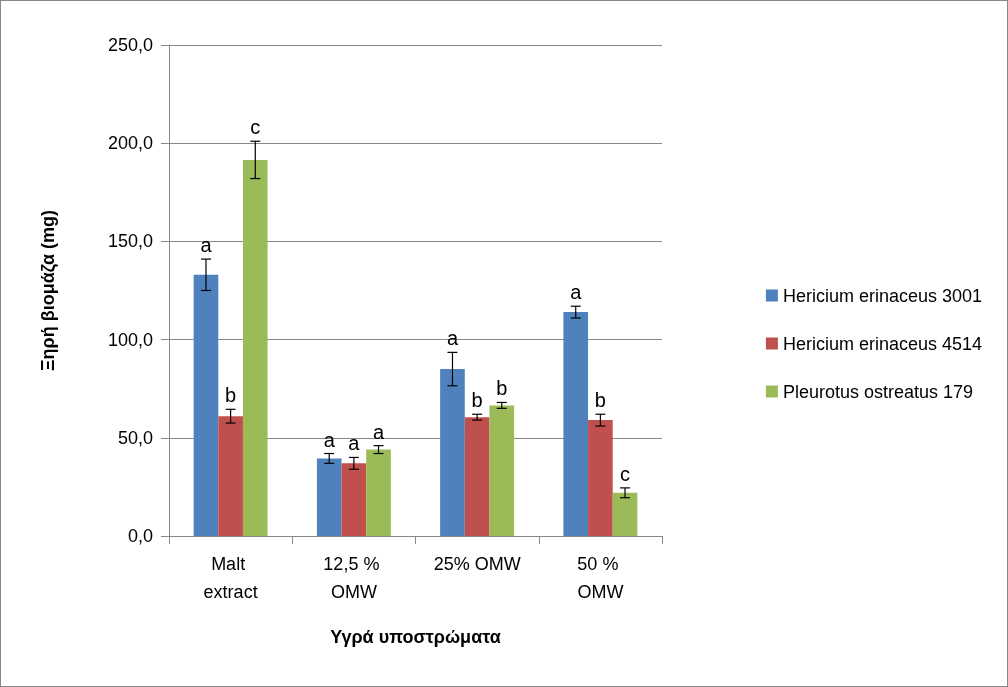  Describe the element at coordinates (882, 343) in the screenshot. I see `legend-label: Hericium erinaceus 4514` at that location.